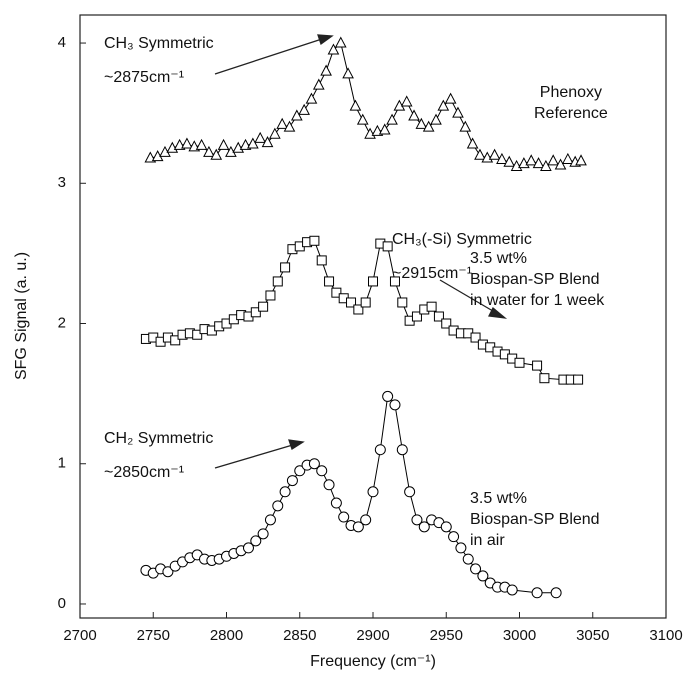  Describe the element at coordinates (592, 635) in the screenshot. I see `x-tick-label: 3050` at that location.